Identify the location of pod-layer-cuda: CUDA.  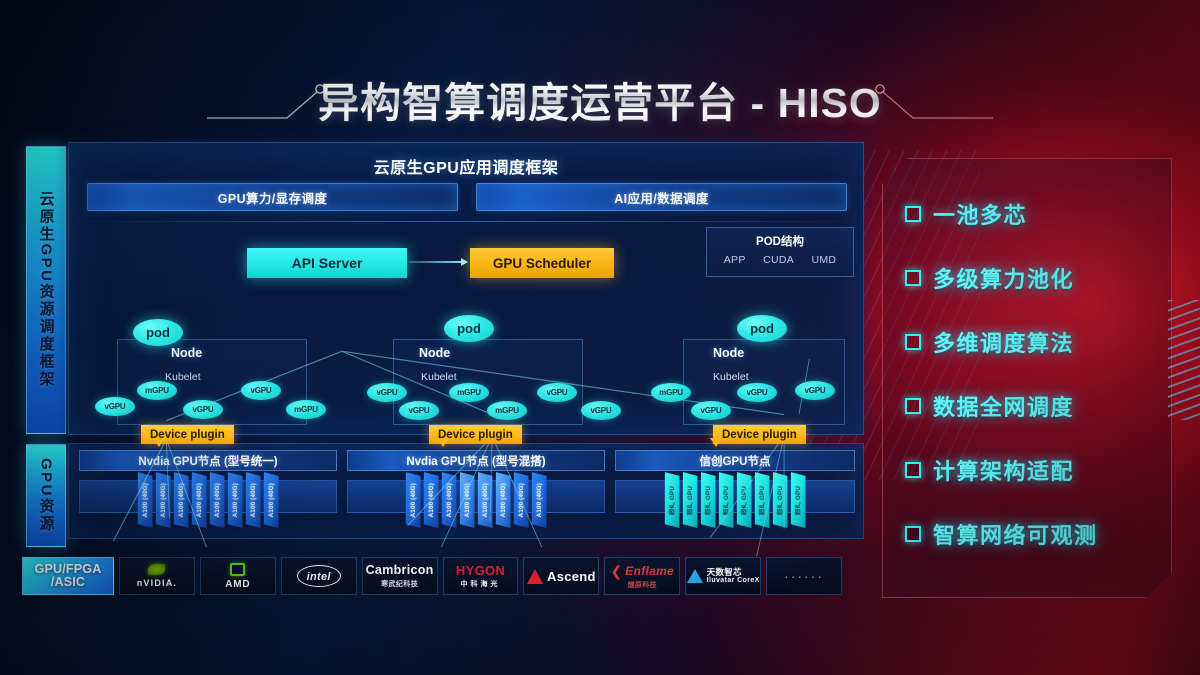
(779, 260).